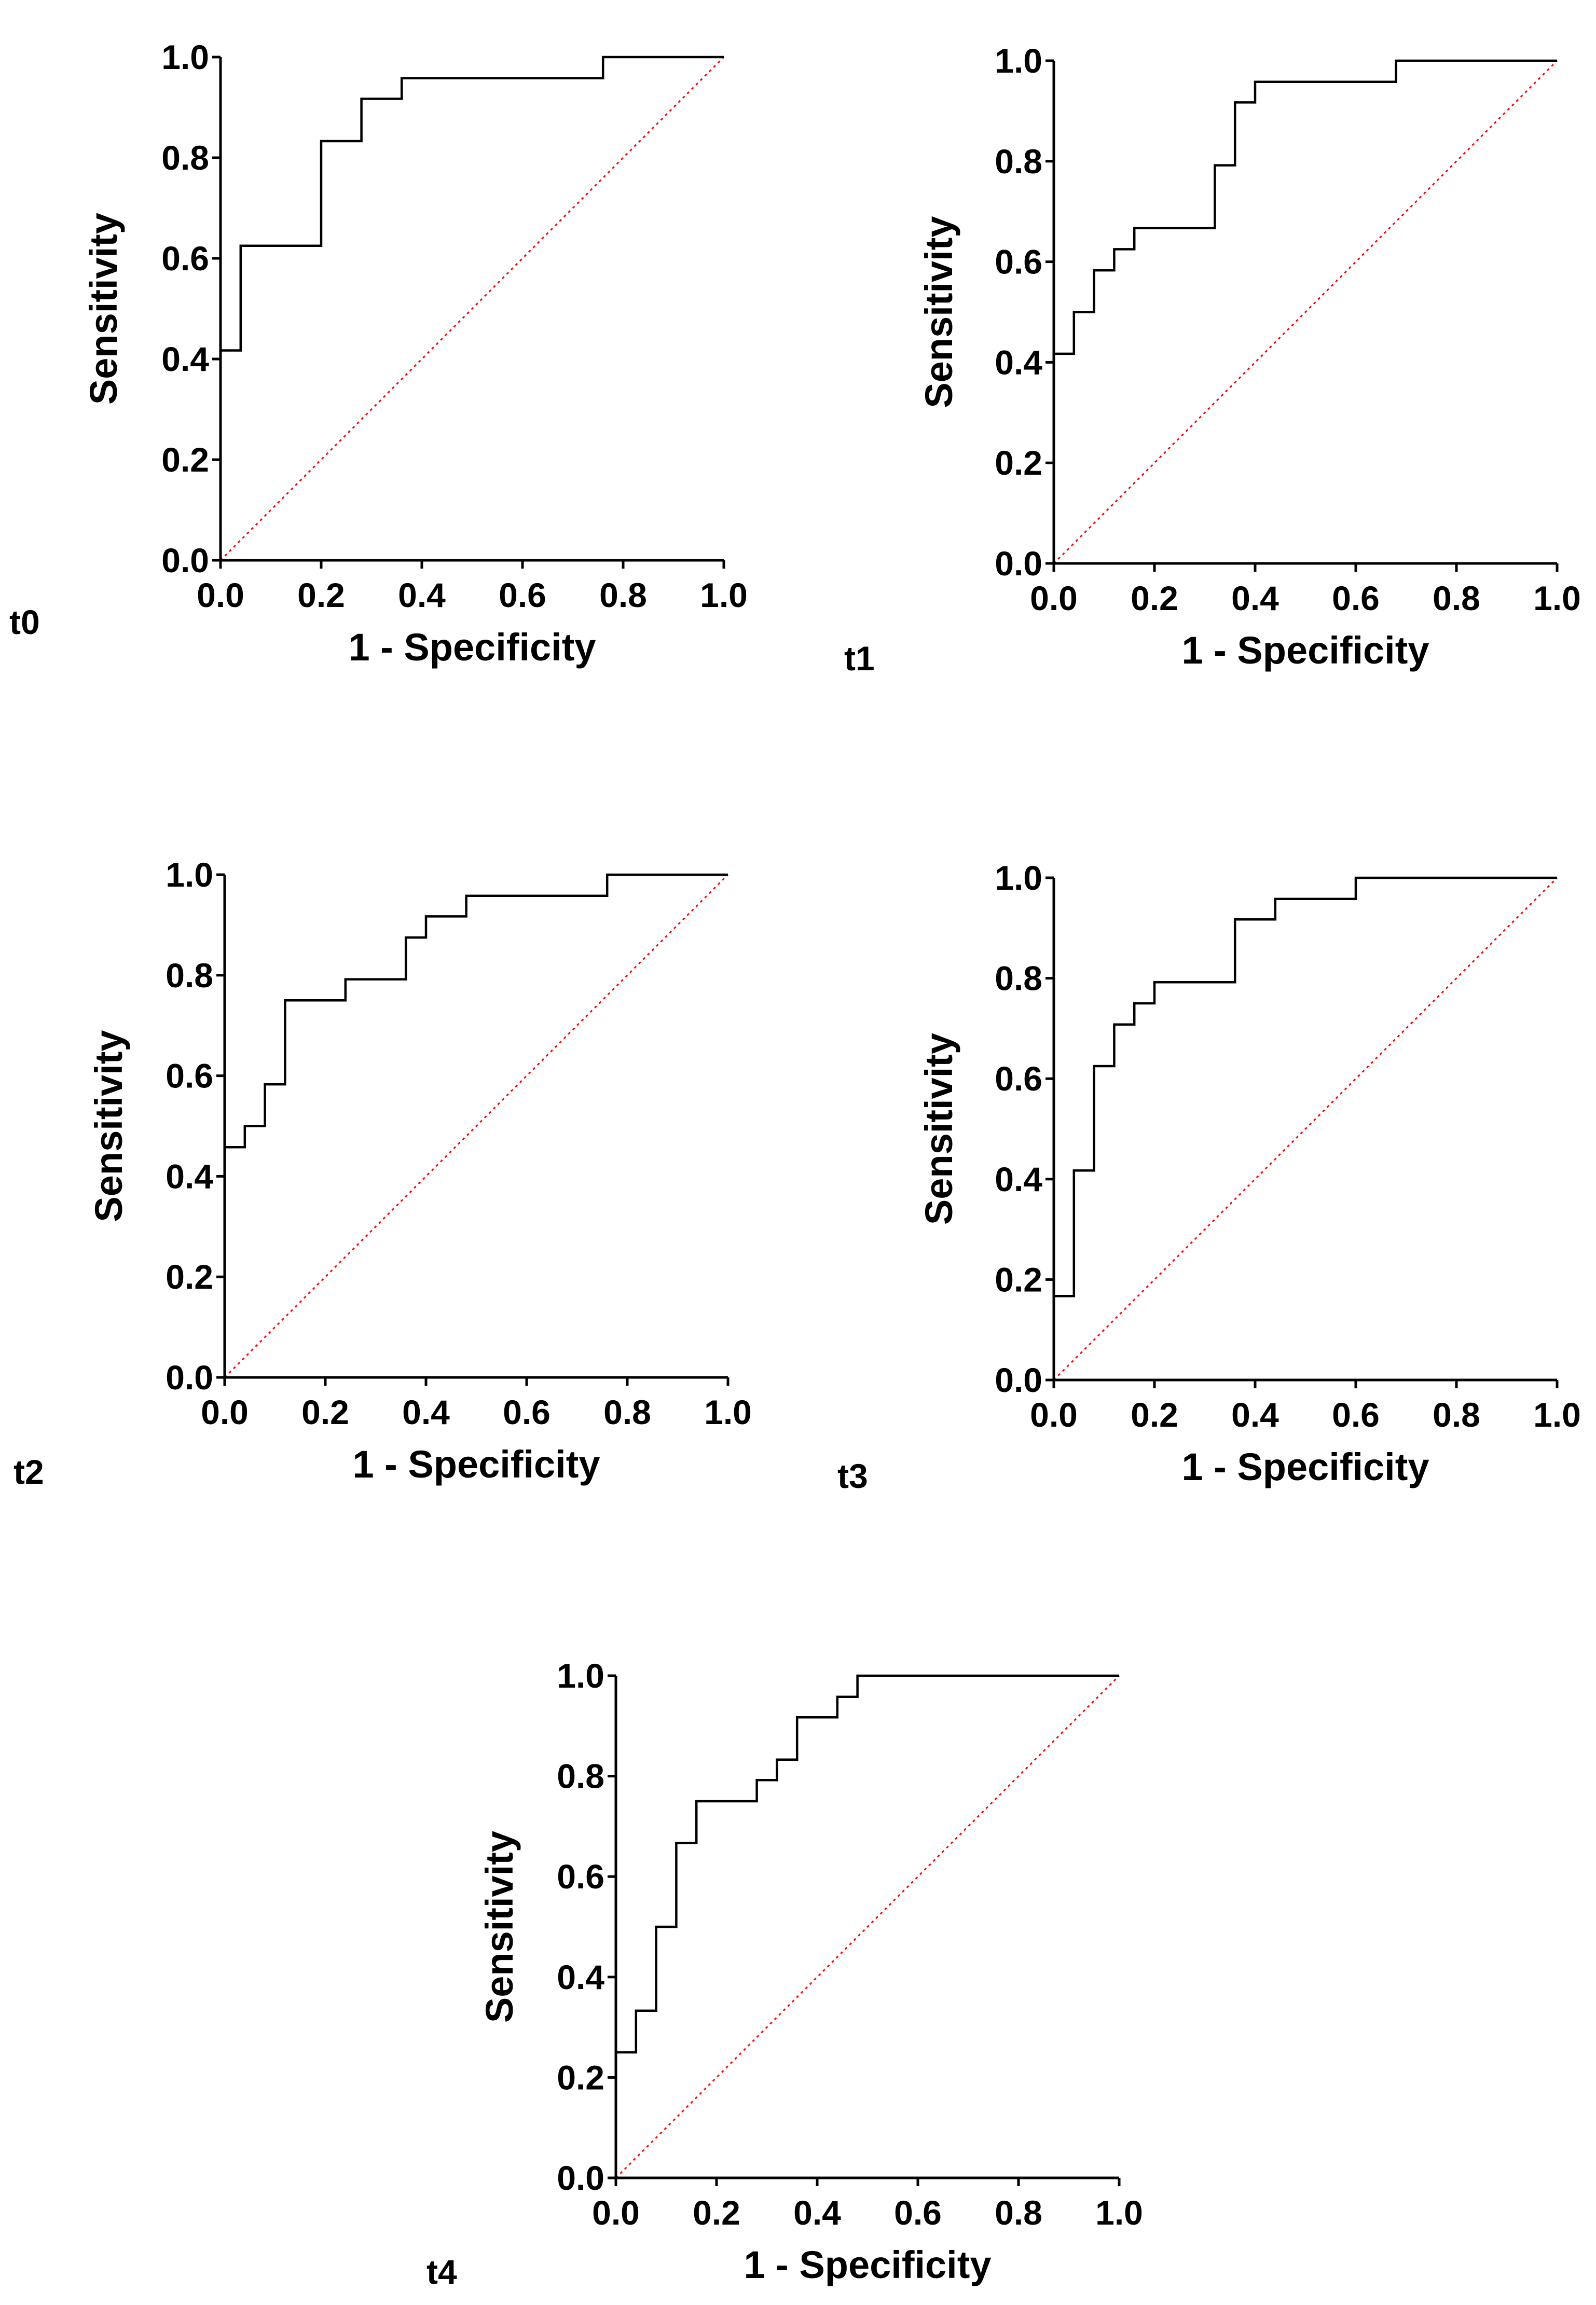 This screenshot has width=1596, height=2305. I want to click on panel-label: t4, so click(441, 2272).